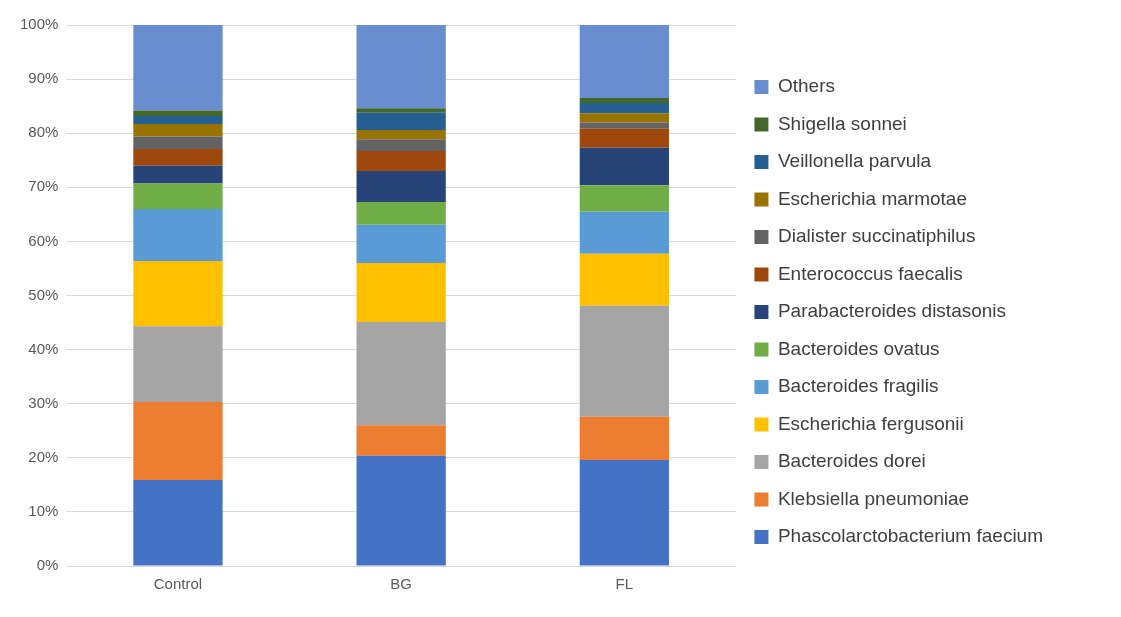 This screenshot has height=617, width=1121. What do you see at coordinates (43, 240) in the screenshot?
I see `y-tick-label: 60%` at bounding box center [43, 240].